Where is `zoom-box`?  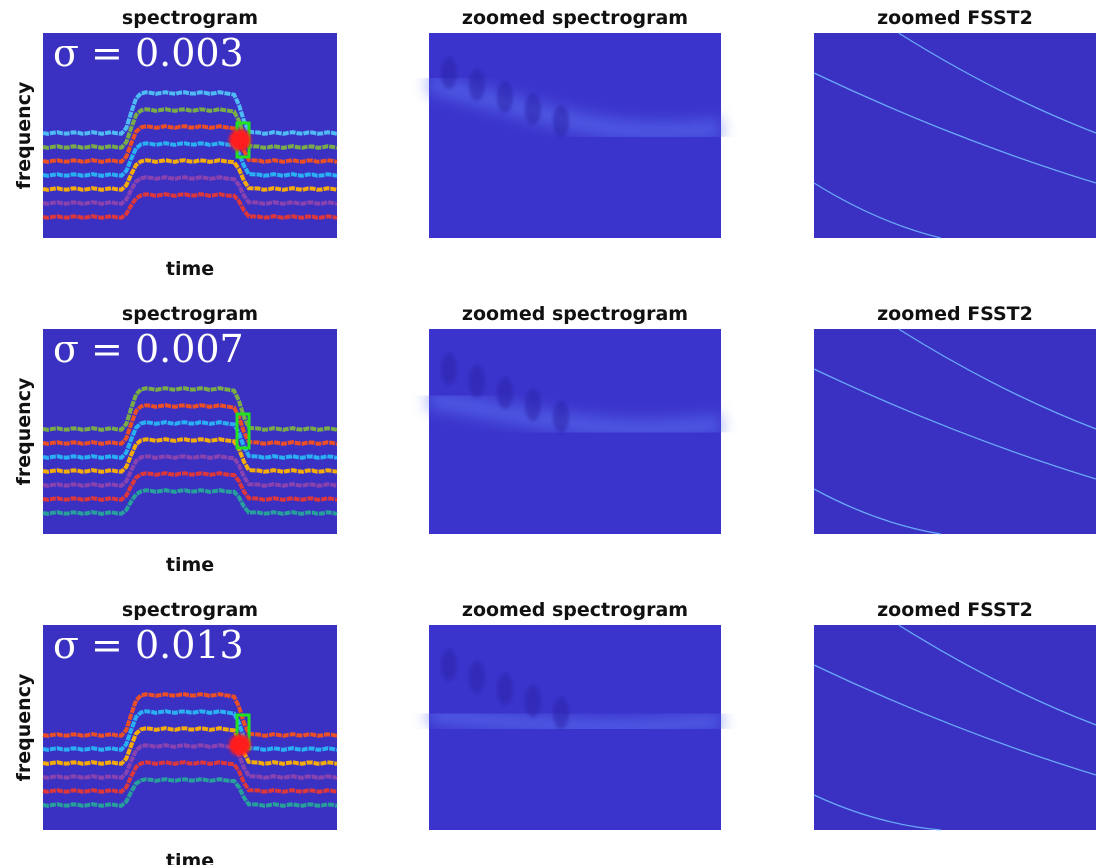
zoom-box is located at coordinates (243, 431).